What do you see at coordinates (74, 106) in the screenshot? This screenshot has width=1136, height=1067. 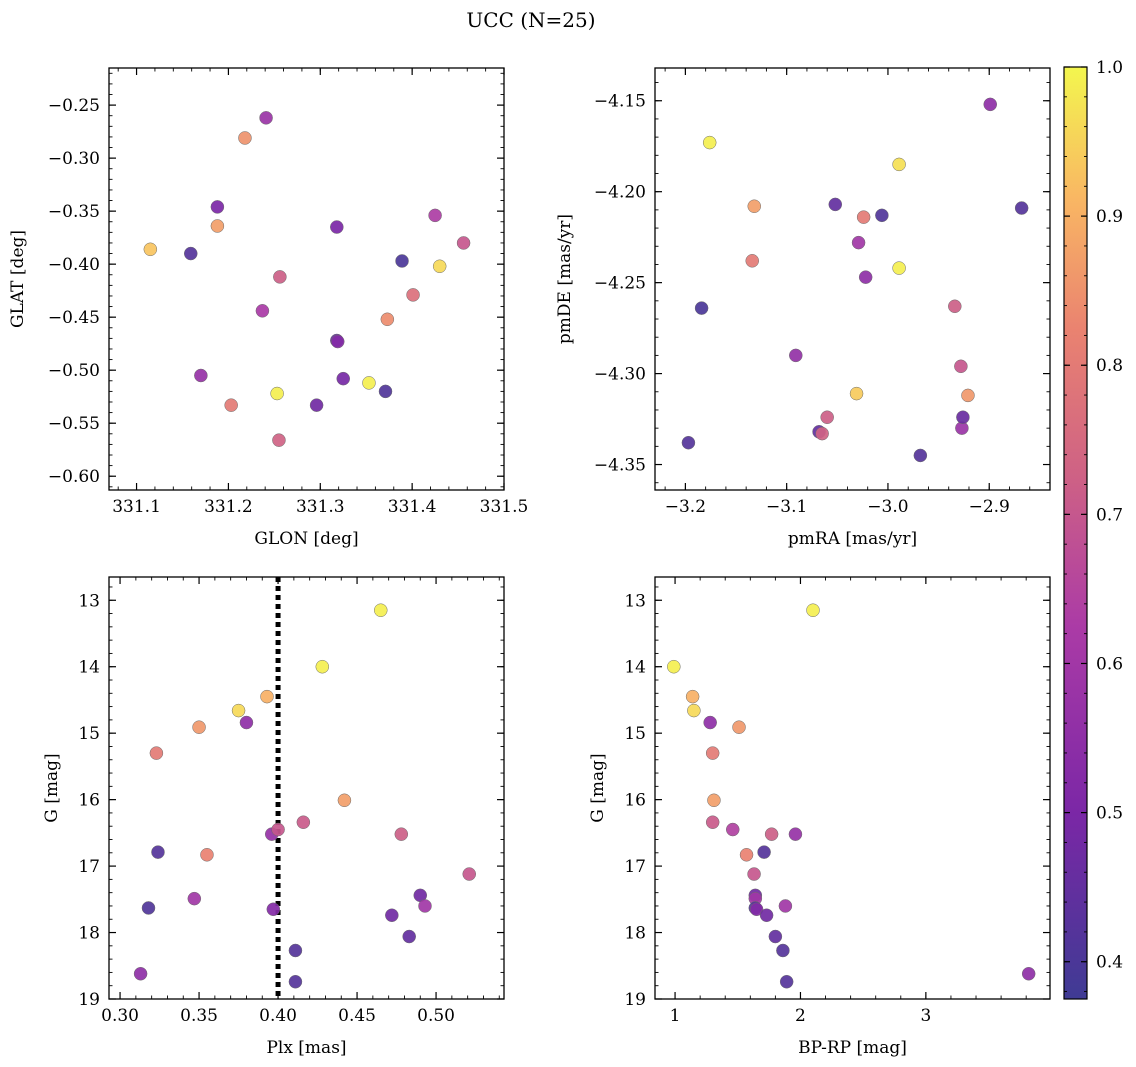 I see `y-tick-label: −0.25` at bounding box center [74, 106].